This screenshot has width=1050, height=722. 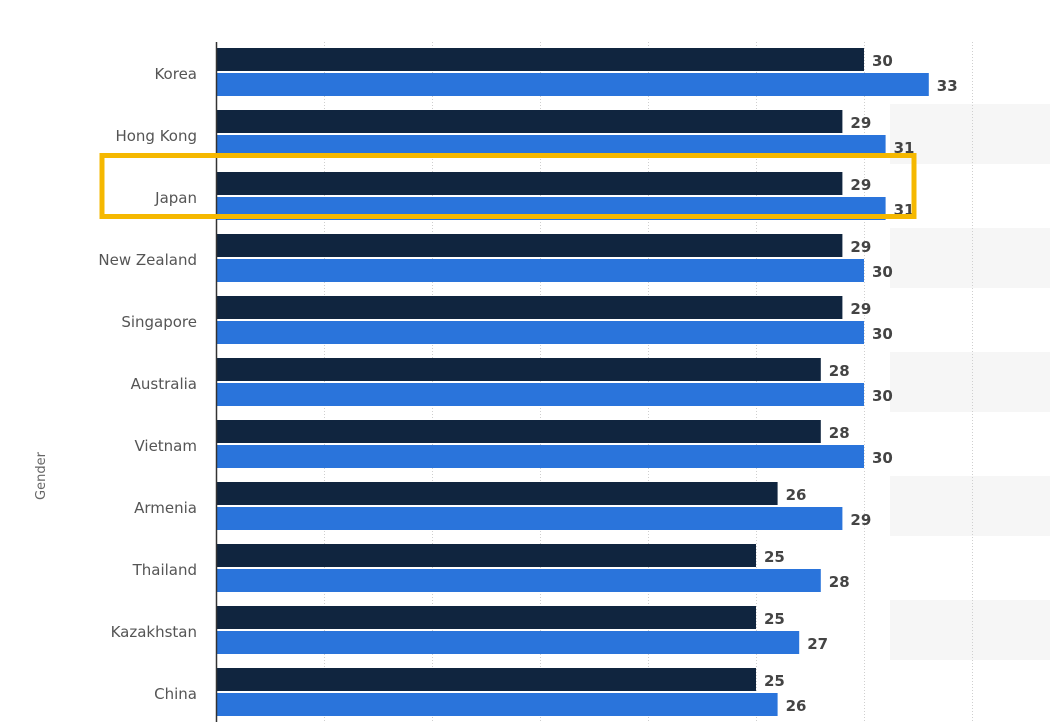 What do you see at coordinates (882, 334) in the screenshot?
I see `value-label-singapore-series-2: 30` at bounding box center [882, 334].